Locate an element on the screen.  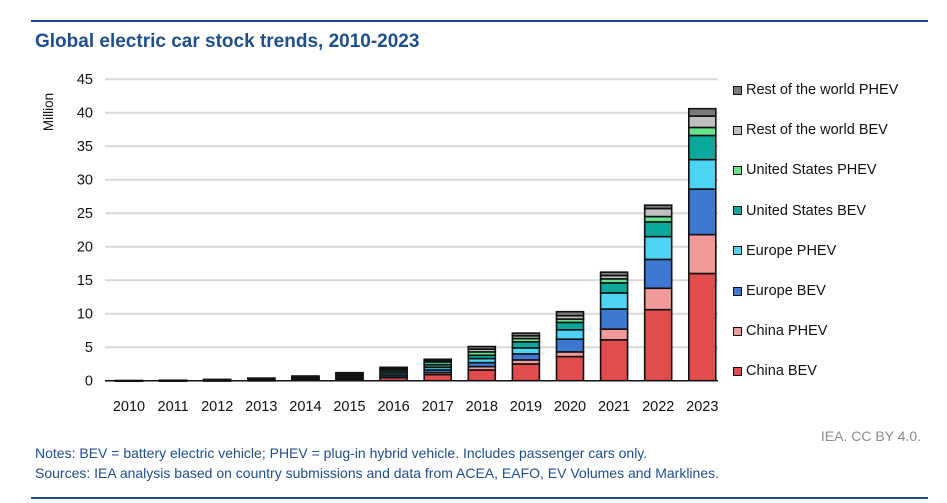
legend-label: China PHEV is located at coordinates (787, 331).